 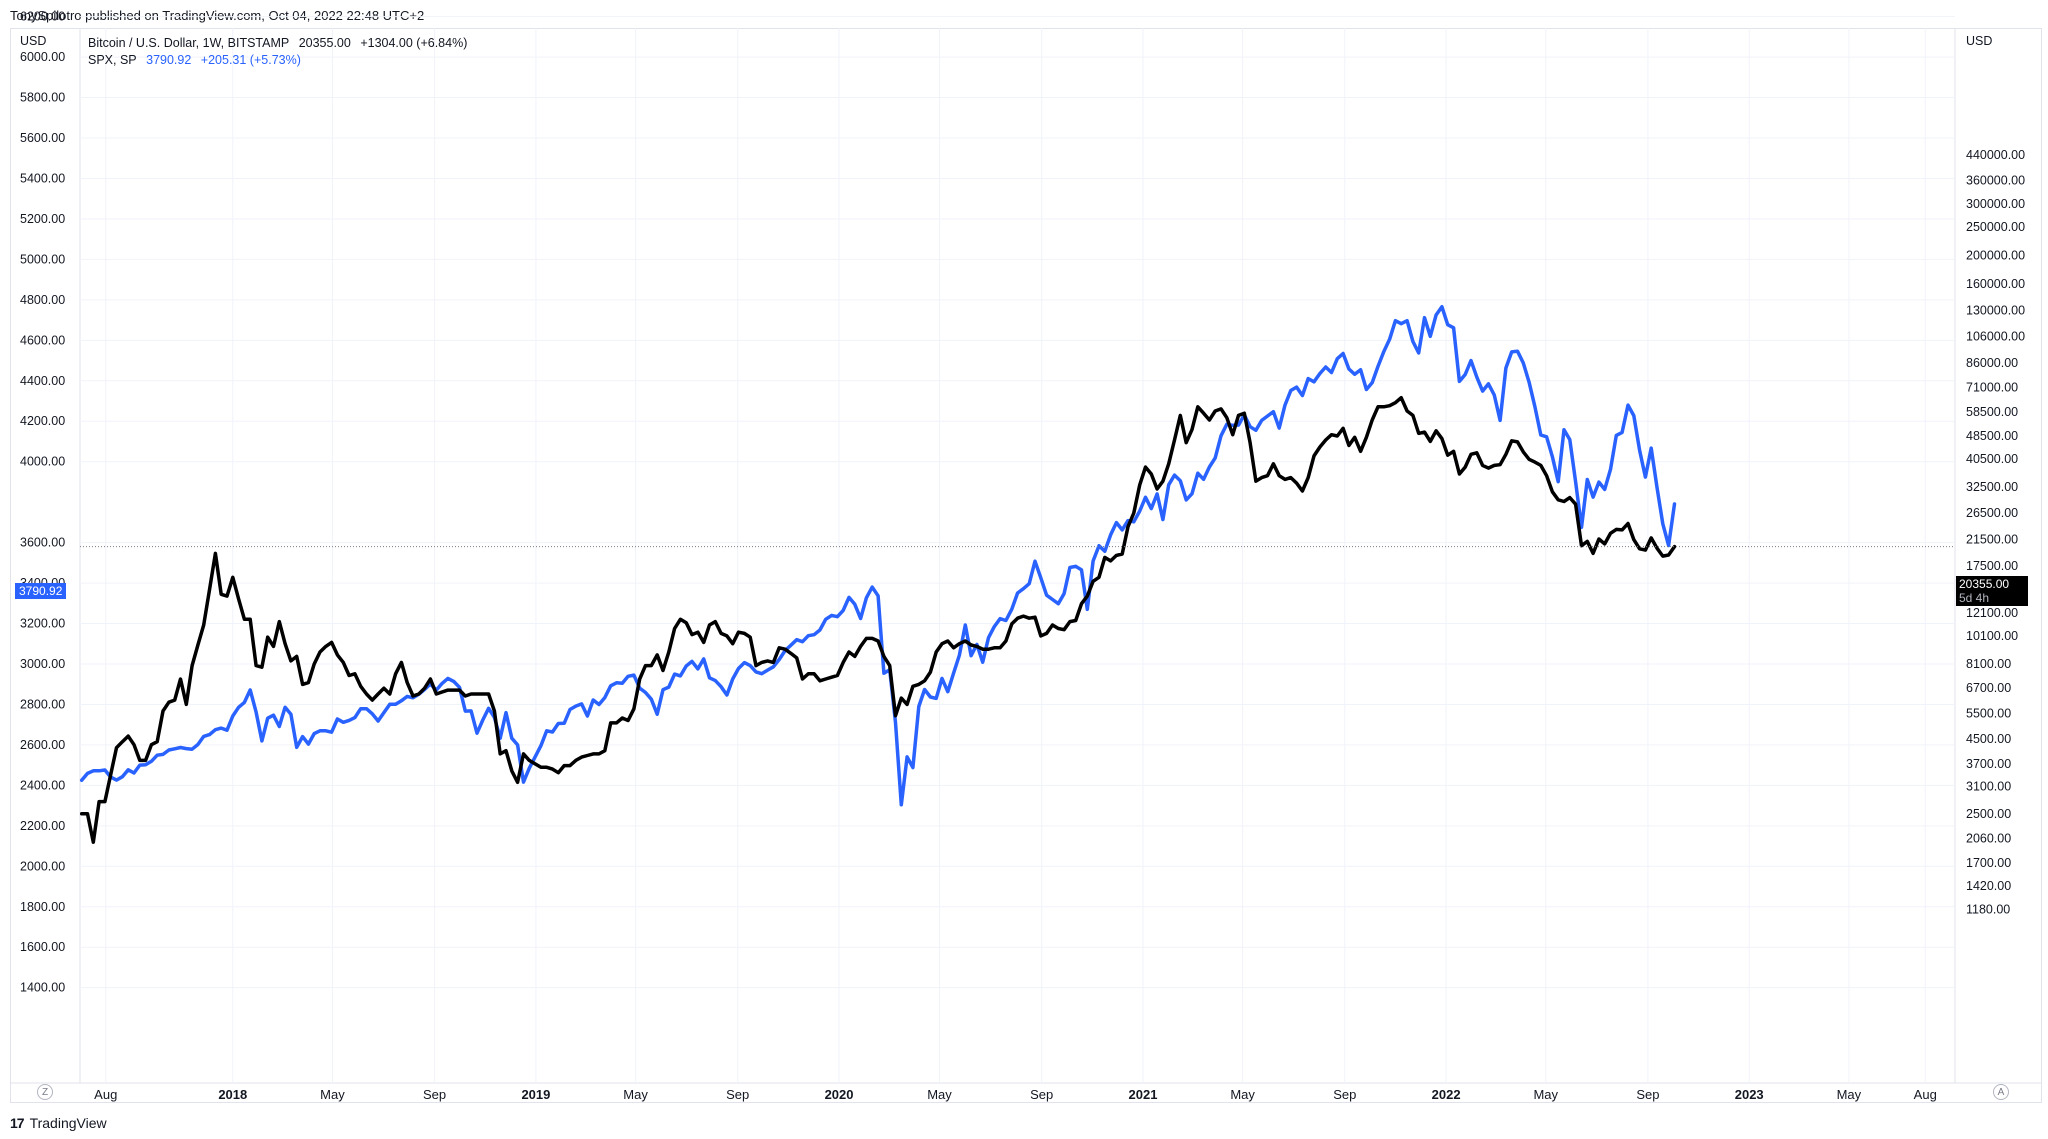 What do you see at coordinates (1988, 886) in the screenshot?
I see `right-axis-tick-label: 1420.00` at bounding box center [1988, 886].